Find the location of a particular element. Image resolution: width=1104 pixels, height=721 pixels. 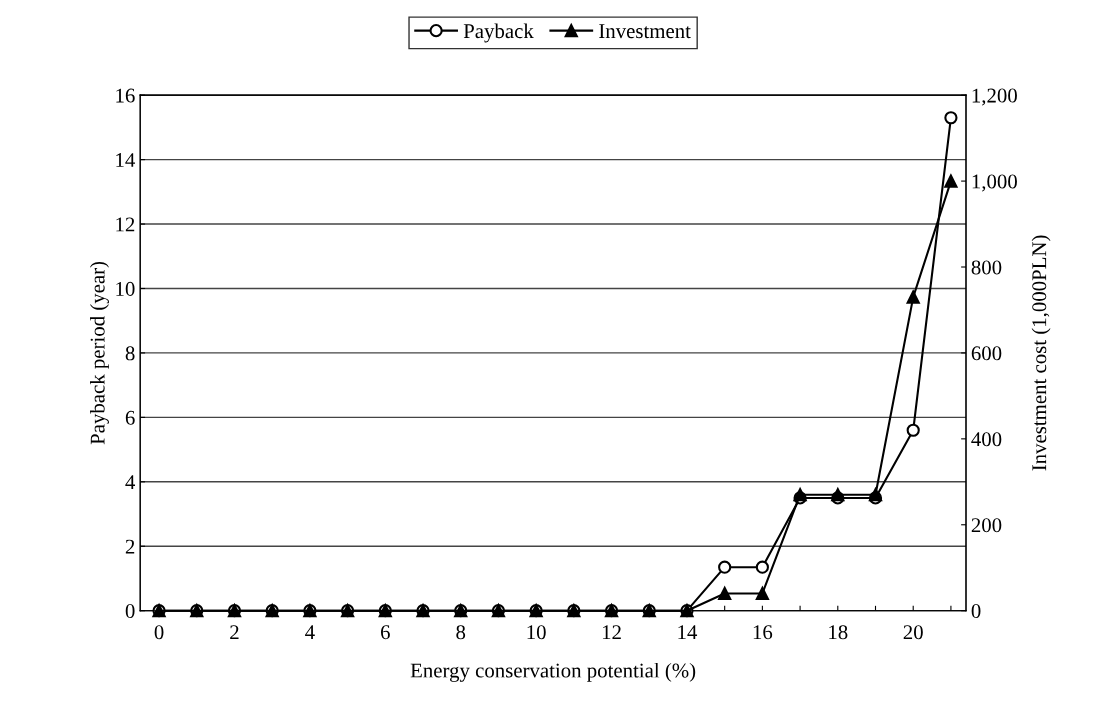

x-tick-label: 2 is located at coordinates (234, 632).